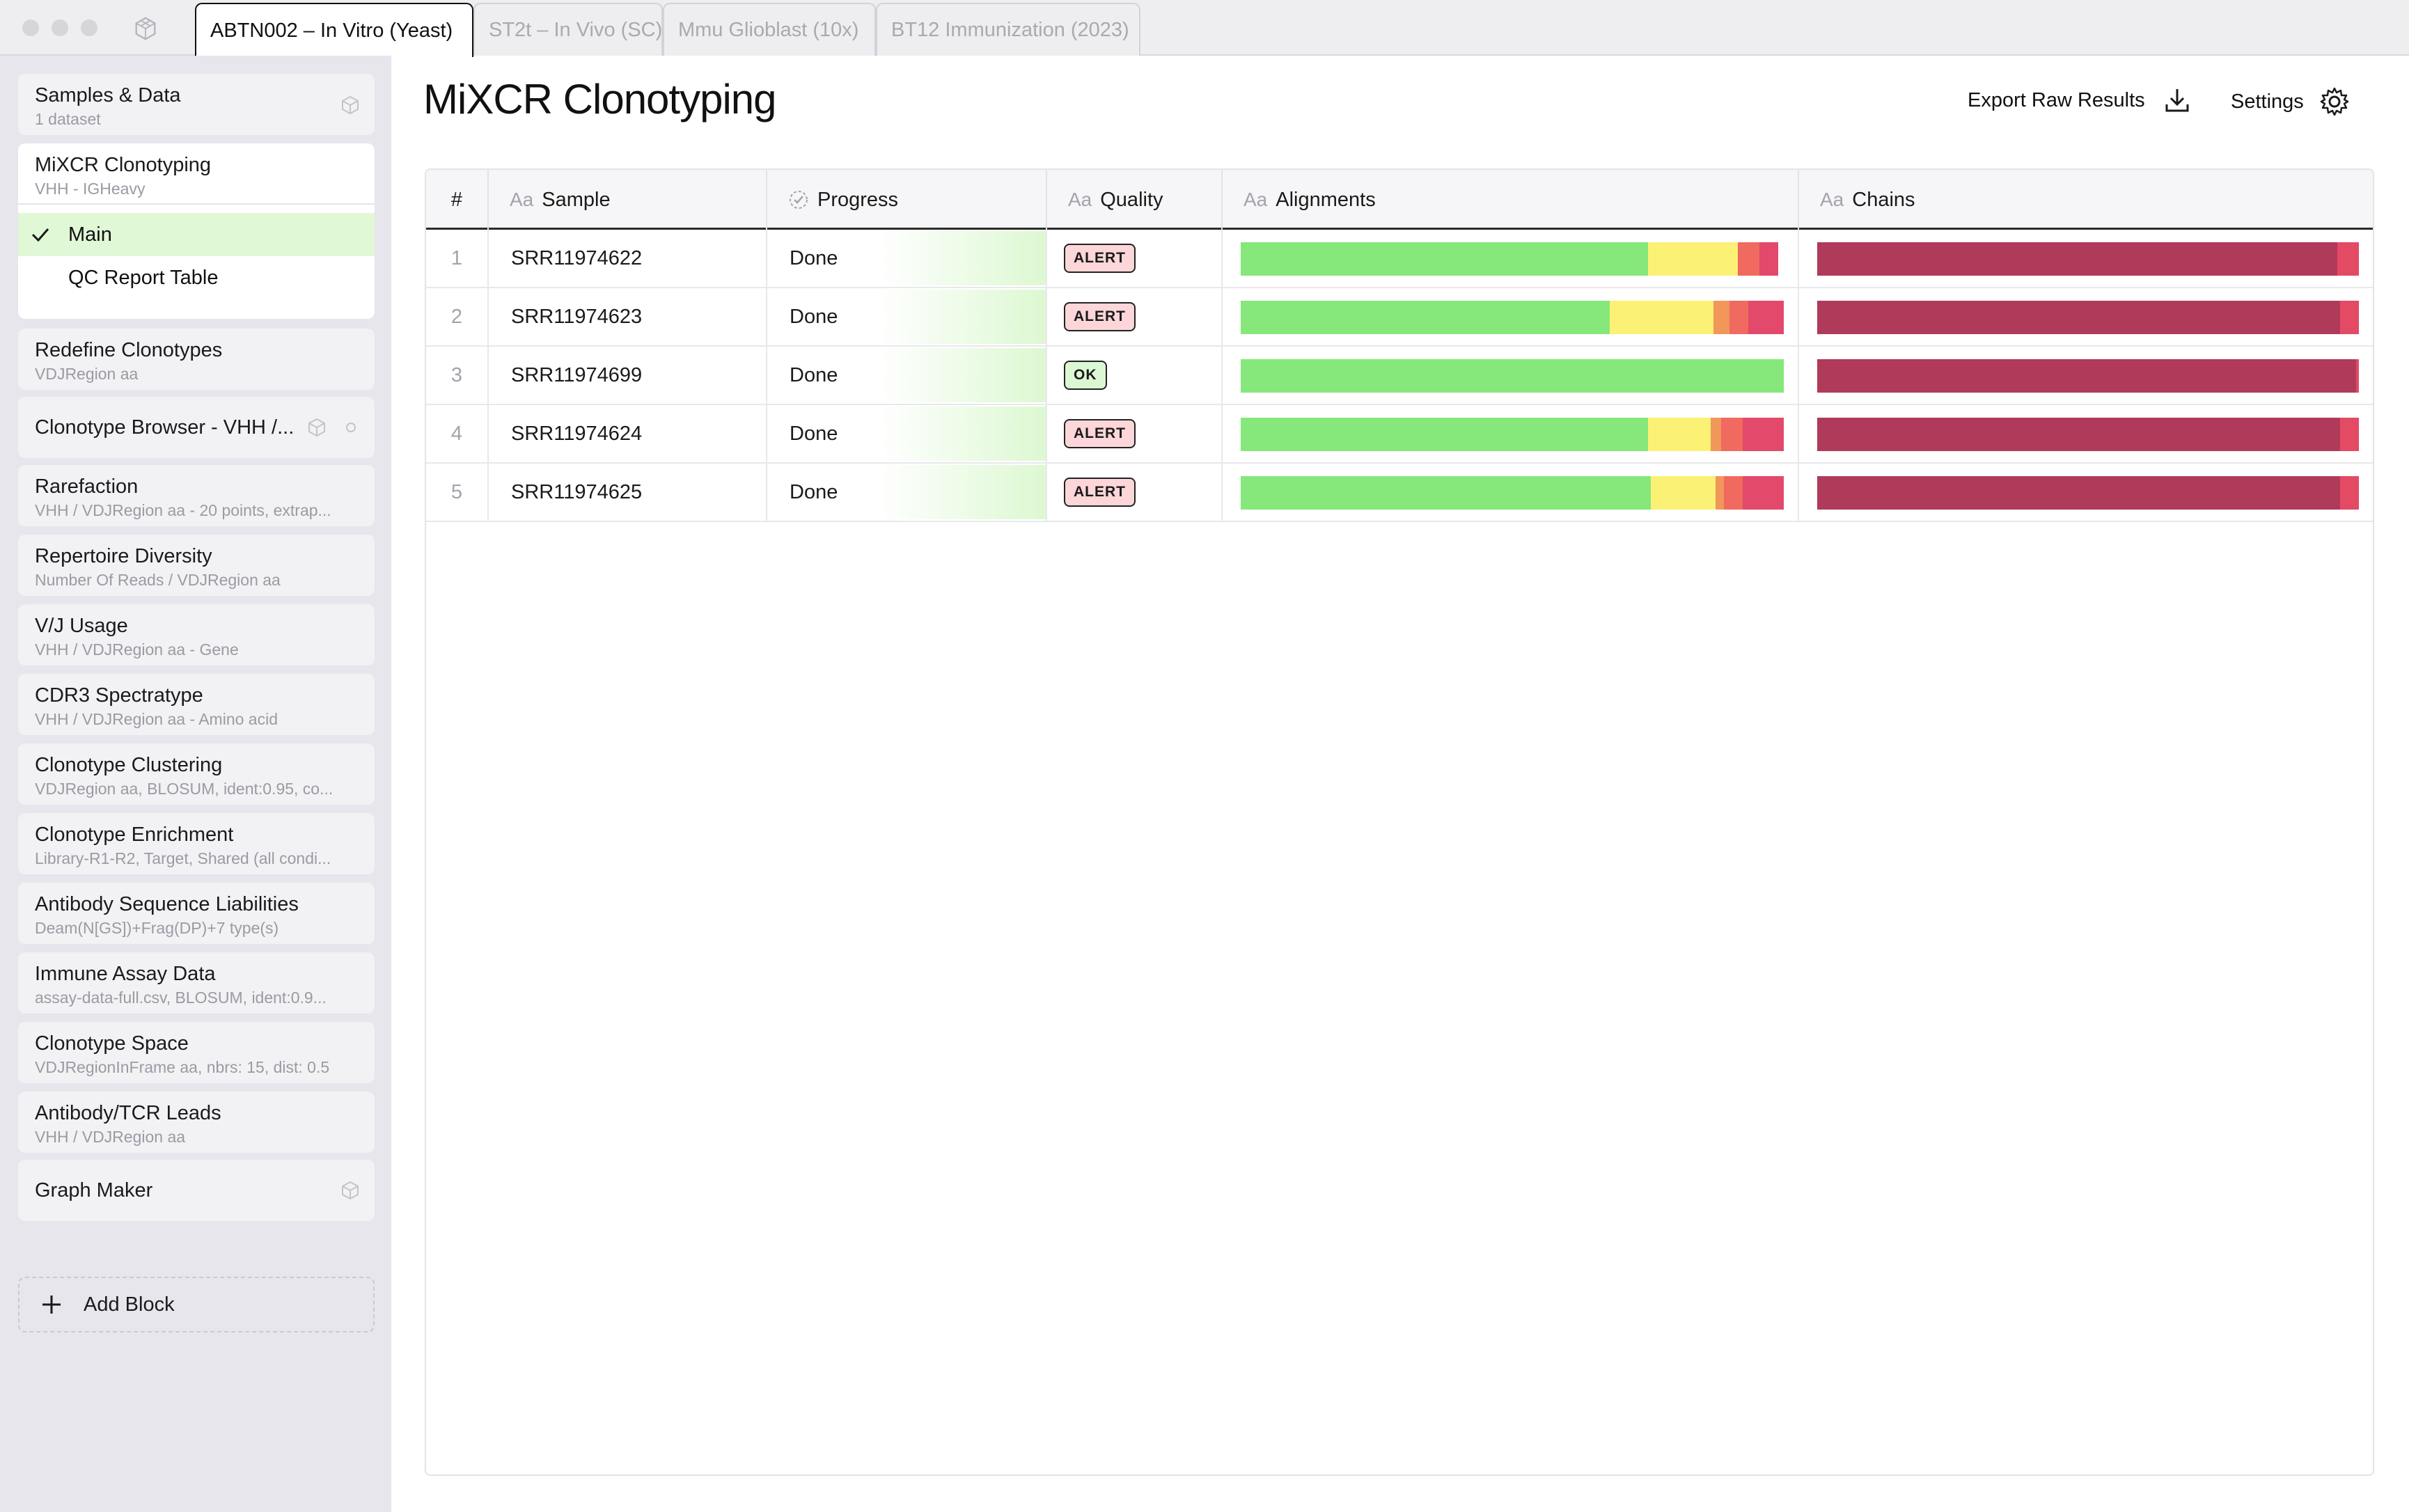  Describe the element at coordinates (2177, 100) in the screenshot. I see `download-icon` at that location.